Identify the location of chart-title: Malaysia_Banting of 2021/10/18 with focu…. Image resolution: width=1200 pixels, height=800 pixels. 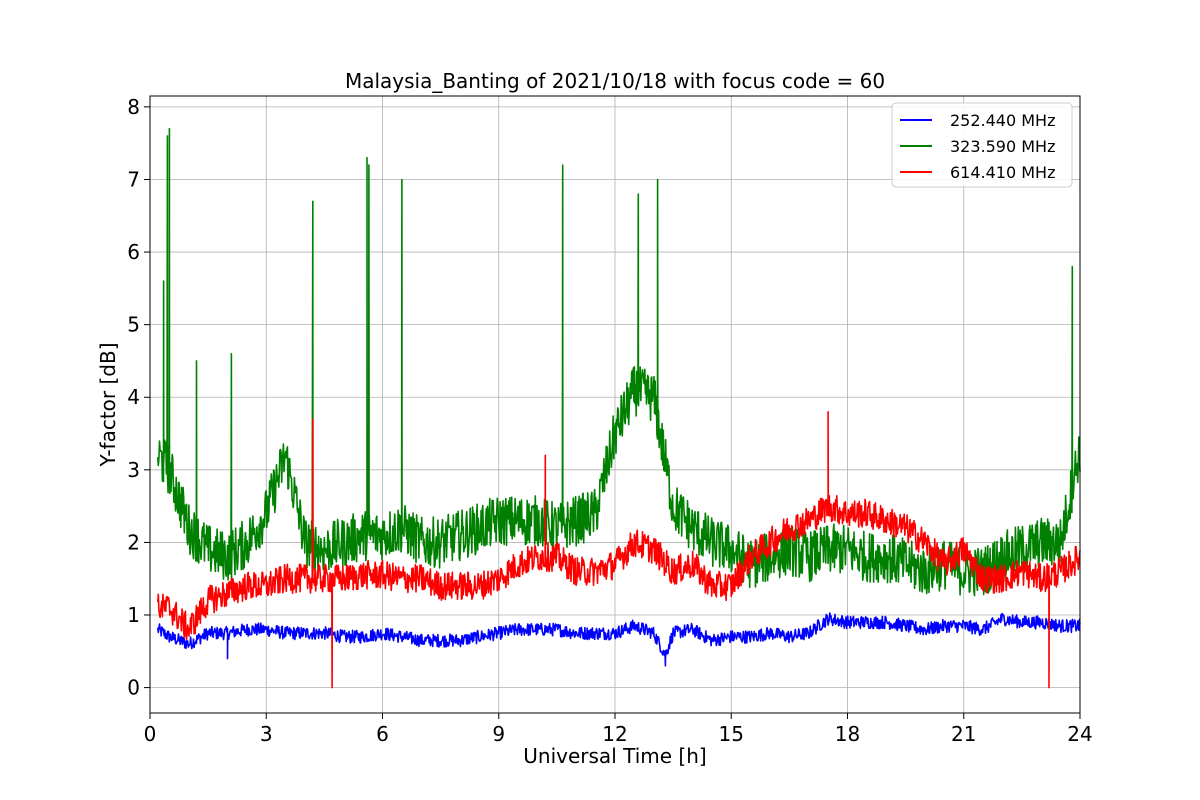
(615, 81).